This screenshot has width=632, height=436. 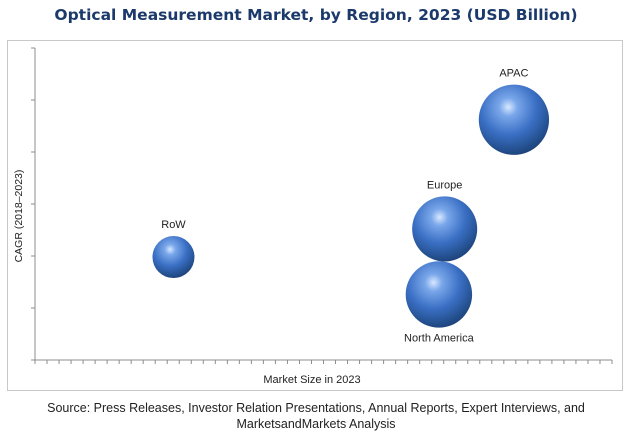 I want to click on bubble-label-apac: APAC, so click(x=513, y=74).